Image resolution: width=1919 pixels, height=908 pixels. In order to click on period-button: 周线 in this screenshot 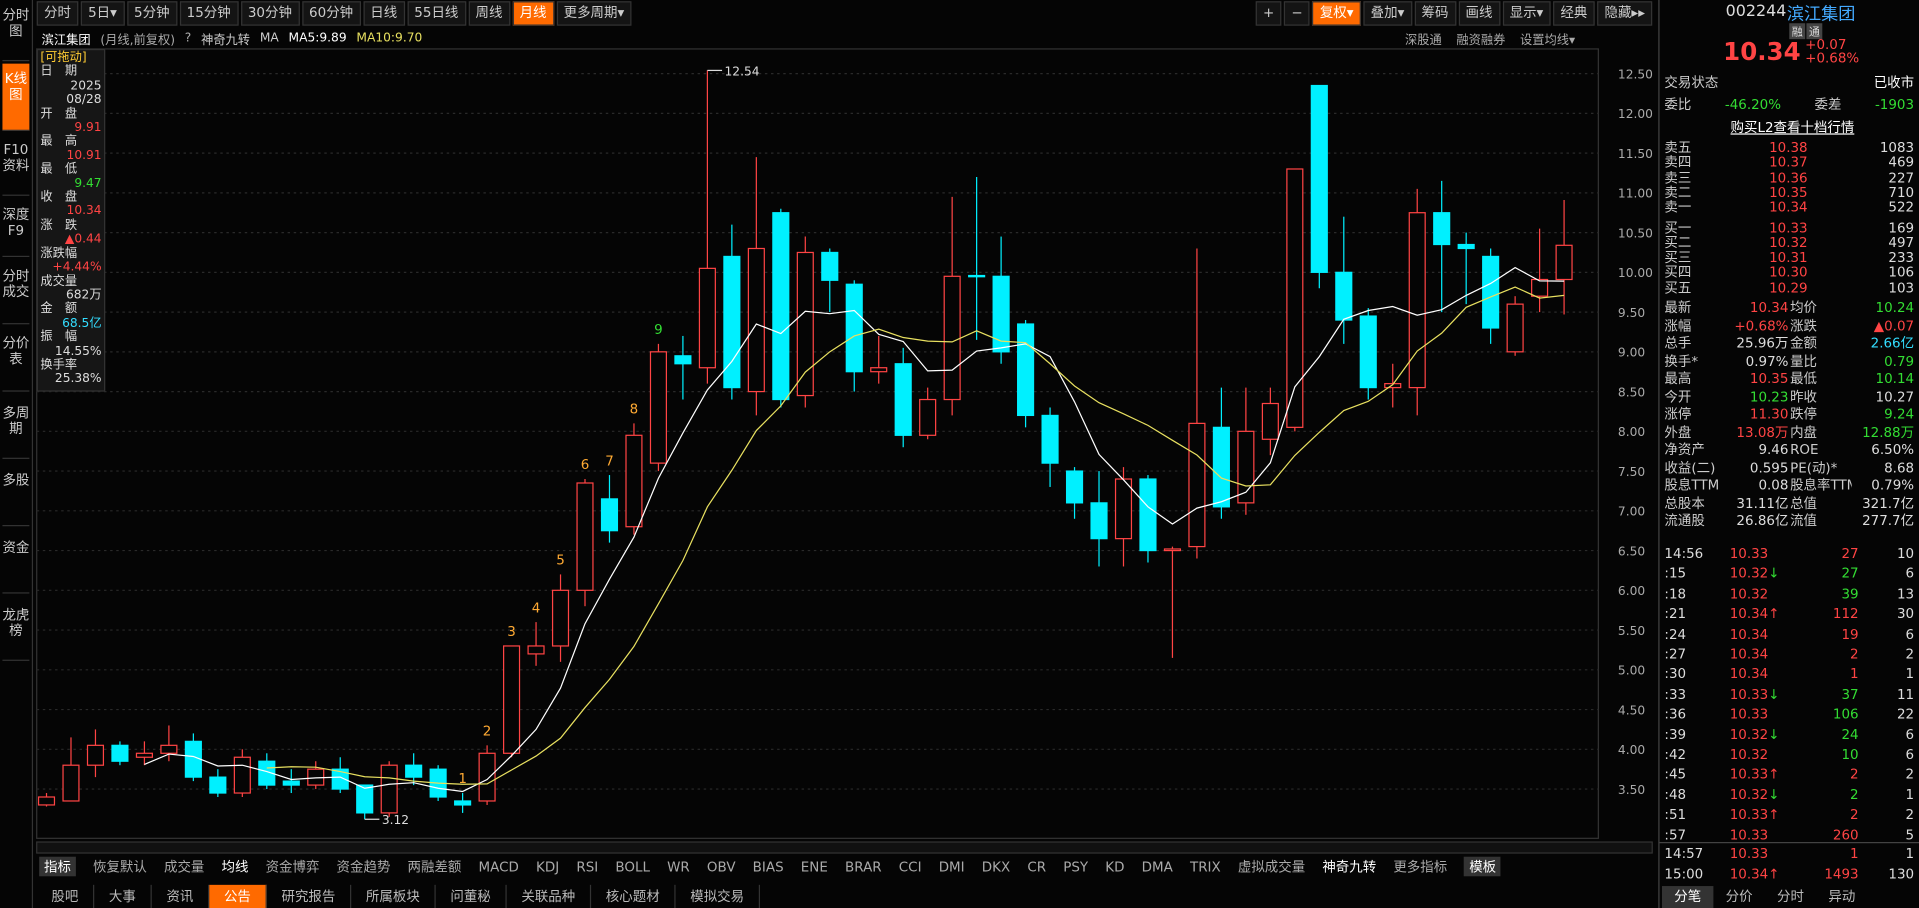, I will do `click(489, 13)`.